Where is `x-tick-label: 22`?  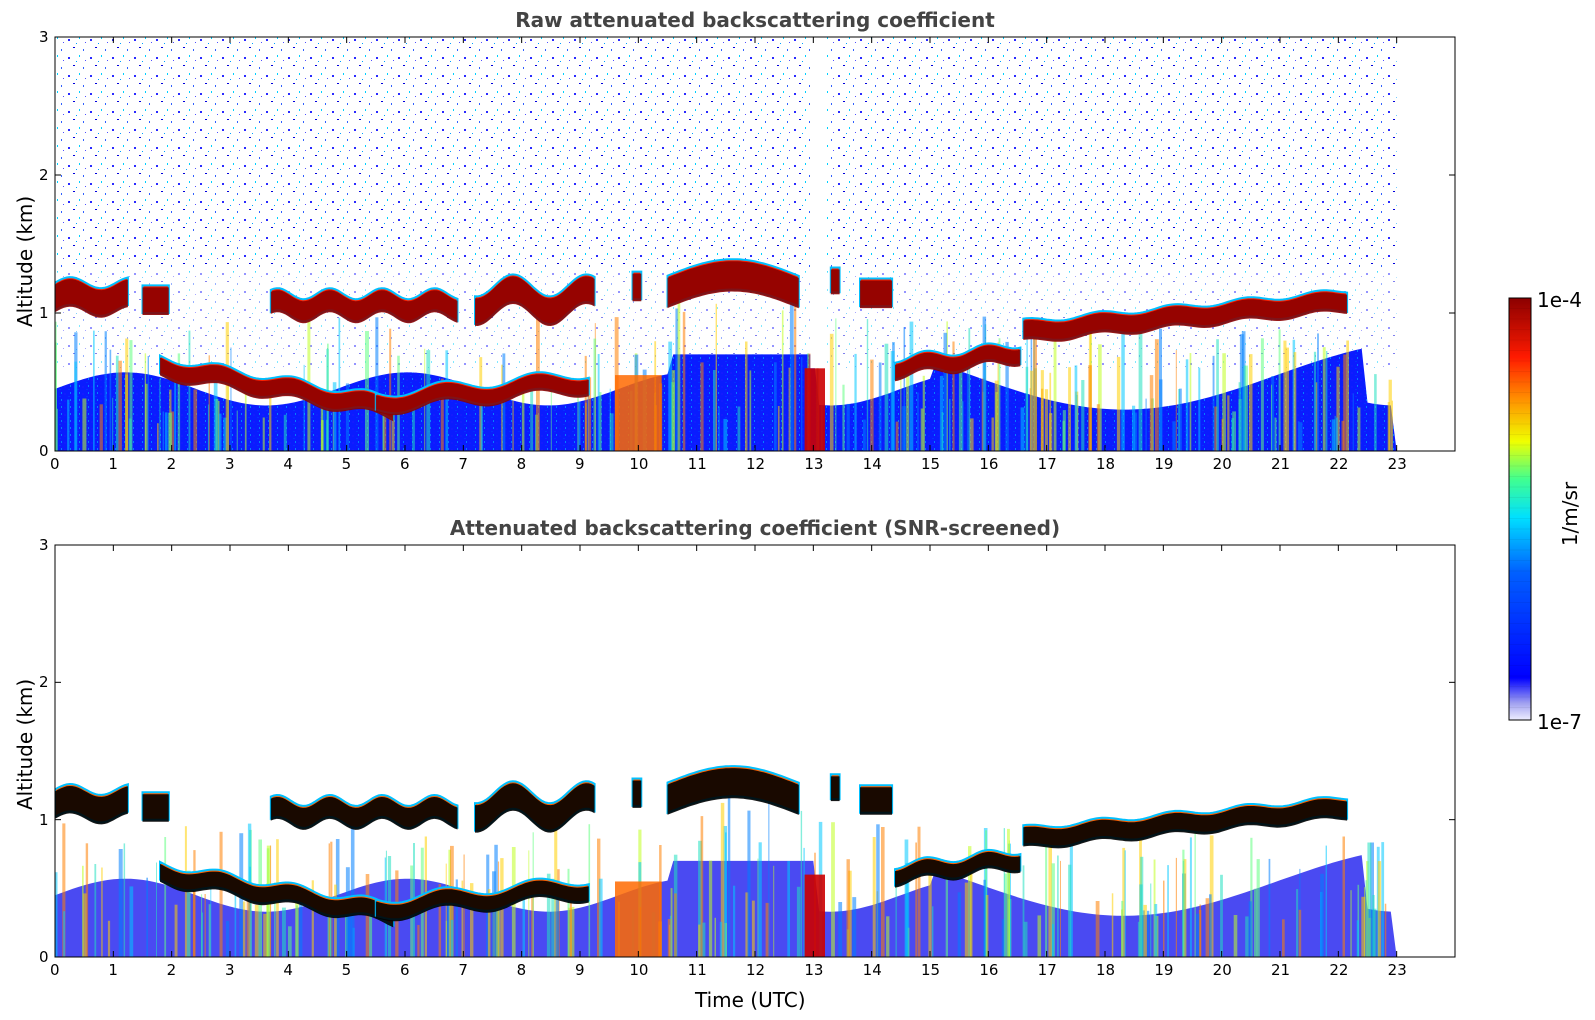
x-tick-label: 22 is located at coordinates (1339, 464).